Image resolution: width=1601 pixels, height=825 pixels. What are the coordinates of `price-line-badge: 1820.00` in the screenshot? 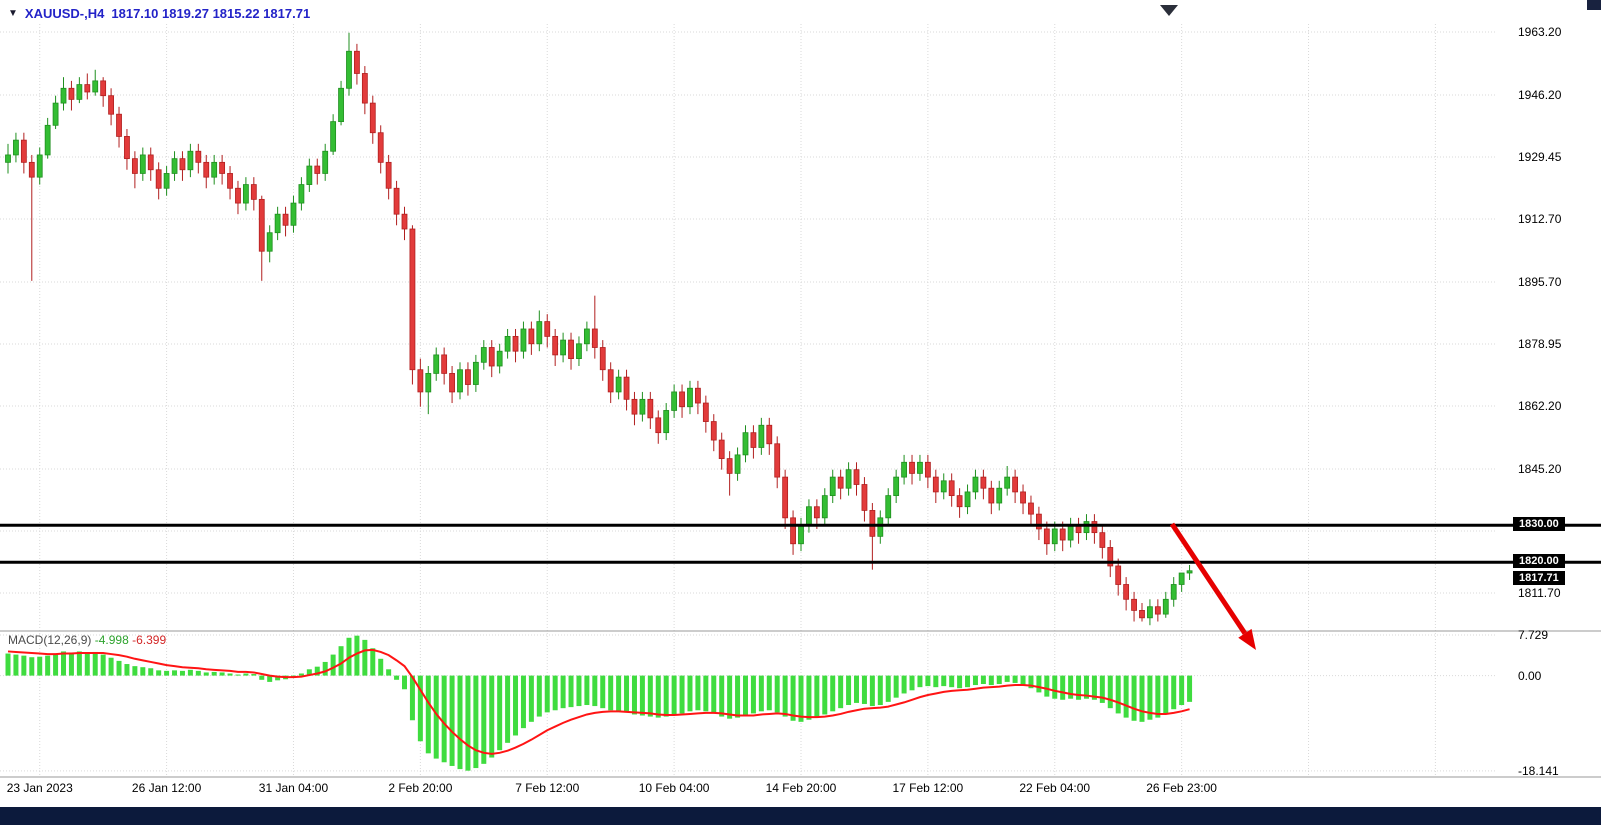 It's located at (1539, 561).